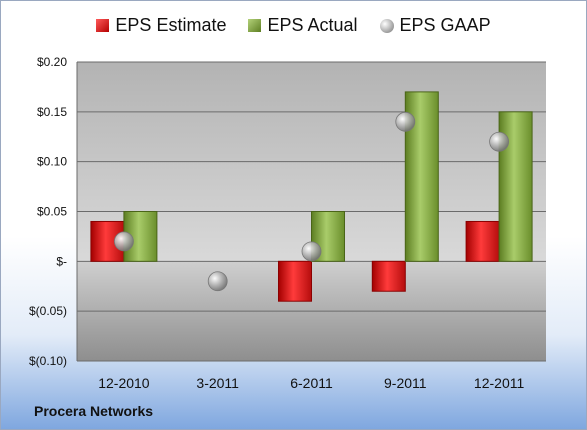 The width and height of the screenshot is (587, 430). I want to click on legend-item-gaap: EPS GAAP, so click(435, 25).